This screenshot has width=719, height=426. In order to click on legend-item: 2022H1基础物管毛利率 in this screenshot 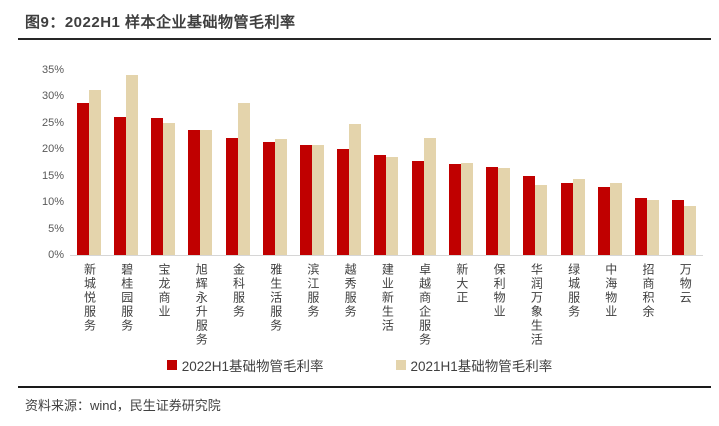, I will do `click(245, 365)`.